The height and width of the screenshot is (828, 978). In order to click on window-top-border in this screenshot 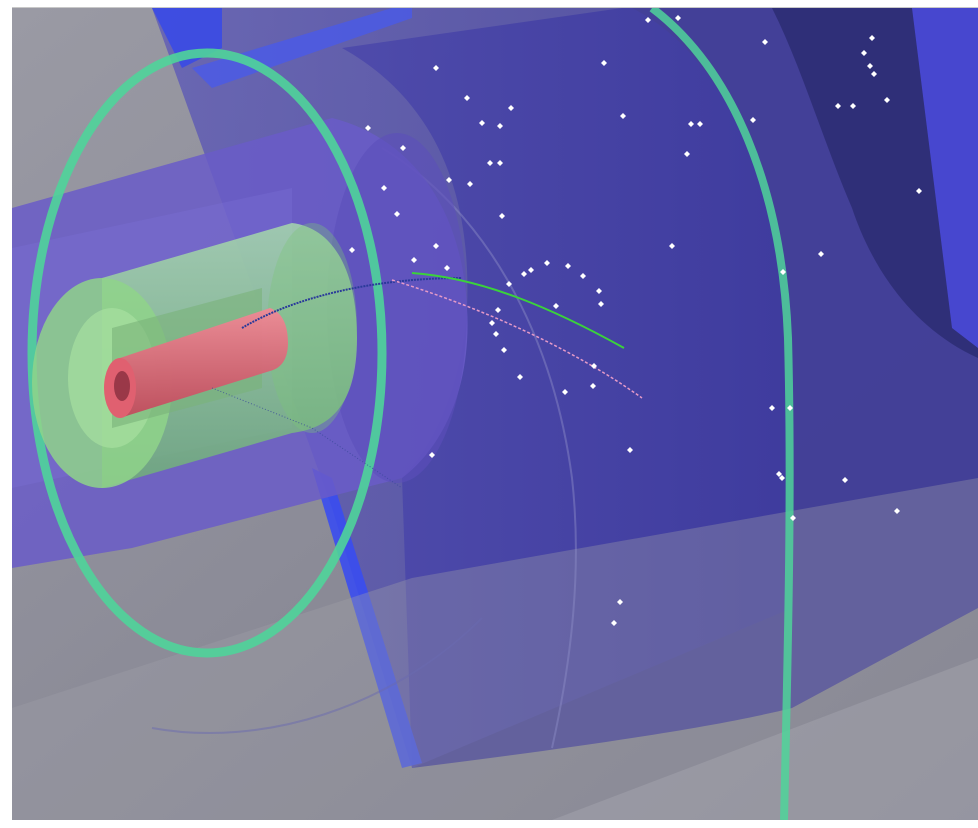, I will do `click(489, 4)`.